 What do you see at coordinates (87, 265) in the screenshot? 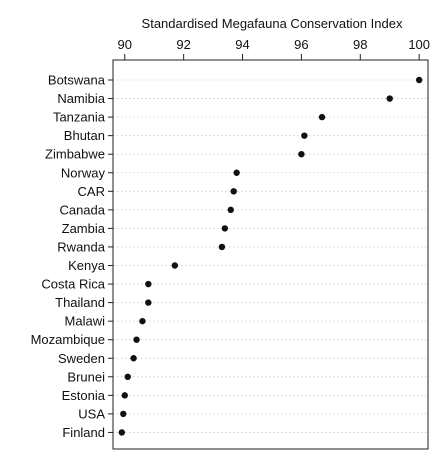
I see `category-label: Kenya` at bounding box center [87, 265].